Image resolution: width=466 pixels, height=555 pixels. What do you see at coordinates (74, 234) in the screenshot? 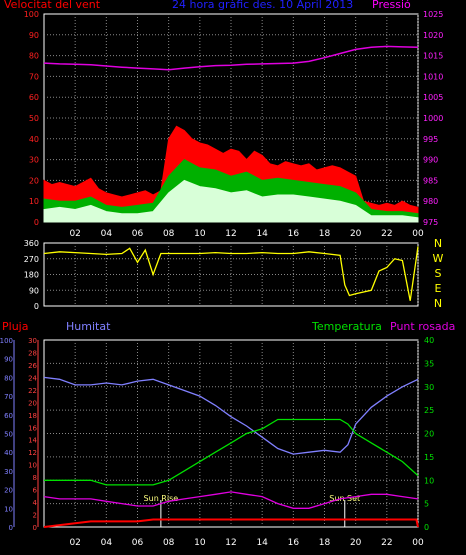
I see `top-x-tick-0: 02` at bounding box center [74, 234].